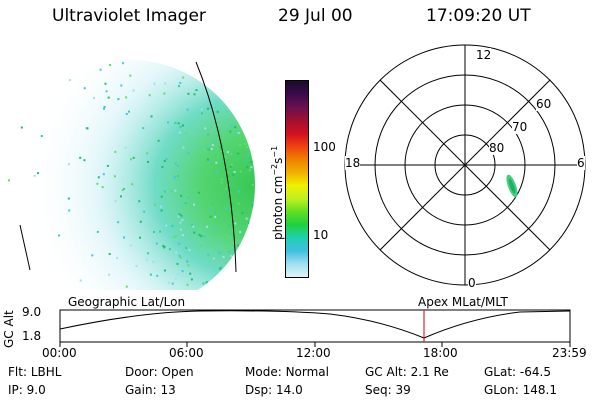 This screenshot has width=600, height=400. I want to click on timeline-ytick-1.8: 1.8, so click(32, 336).